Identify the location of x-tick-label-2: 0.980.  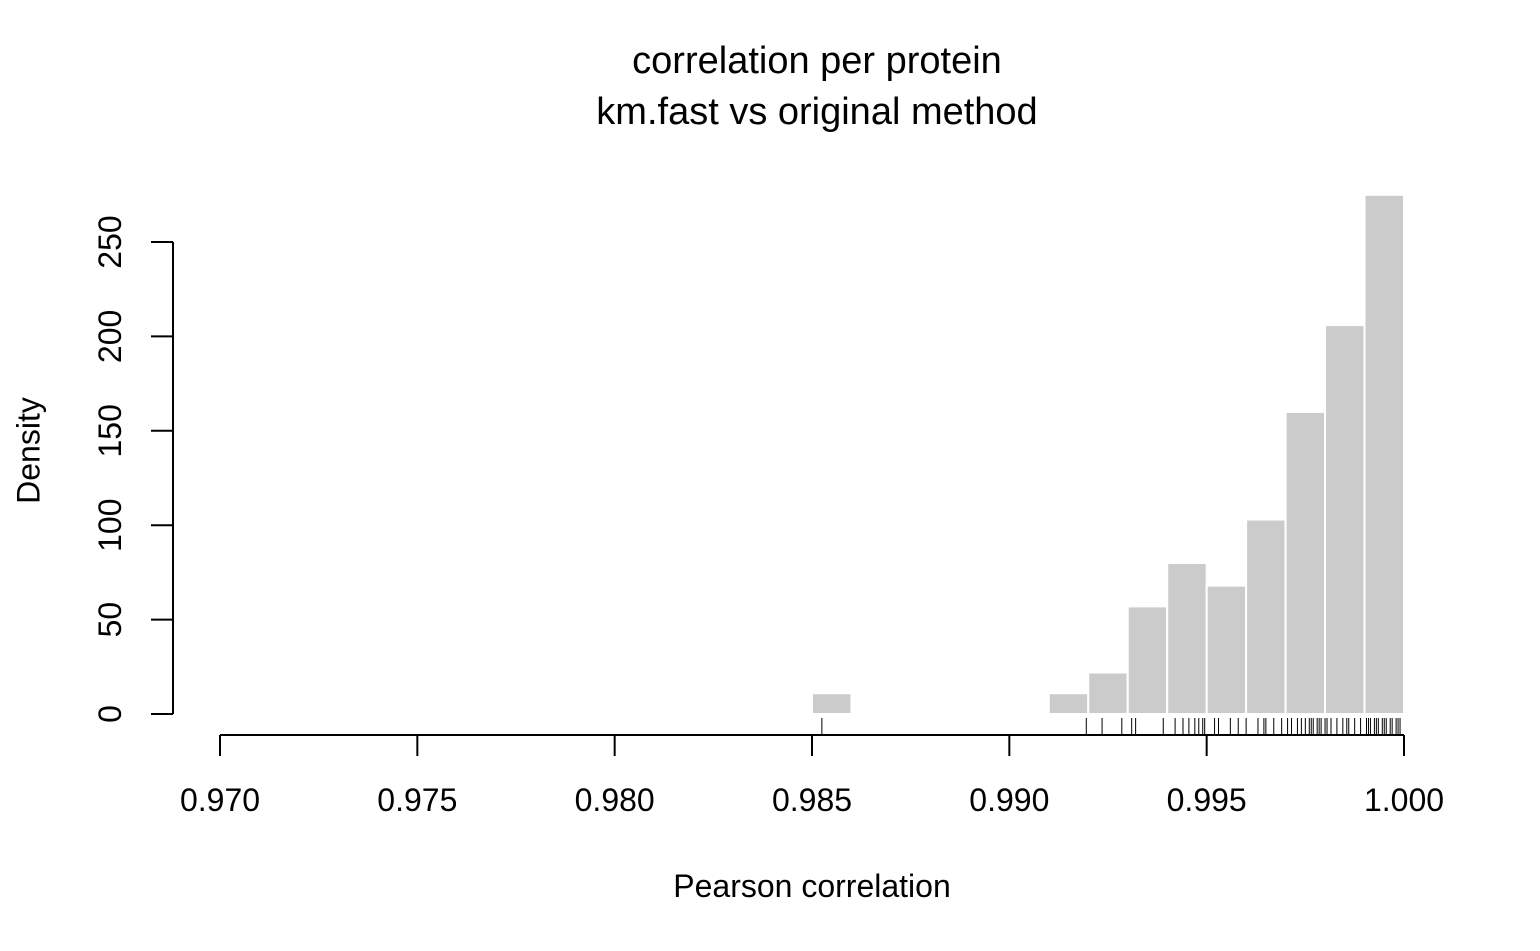
(615, 800).